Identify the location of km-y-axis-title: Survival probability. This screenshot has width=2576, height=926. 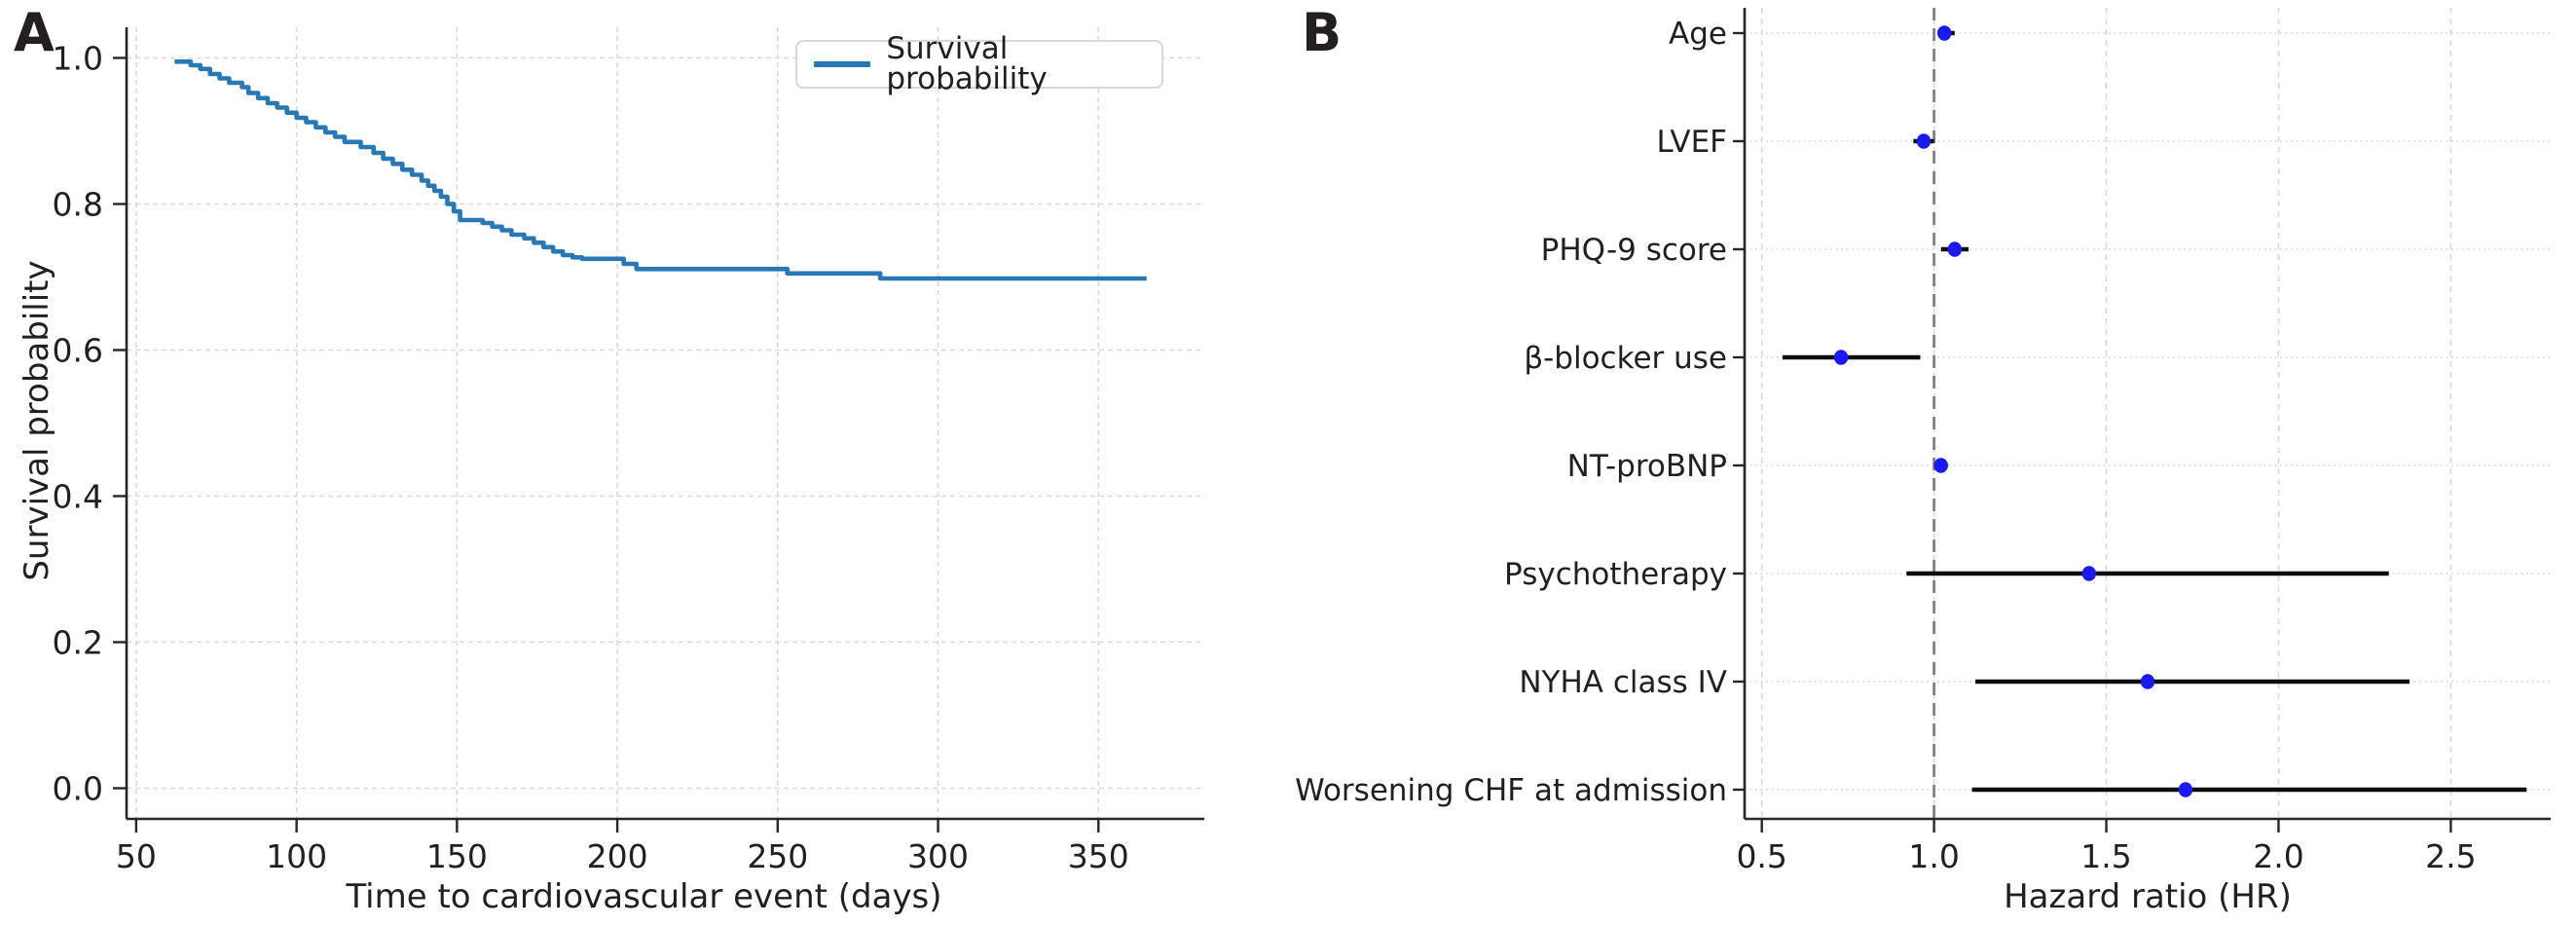
(37, 421).